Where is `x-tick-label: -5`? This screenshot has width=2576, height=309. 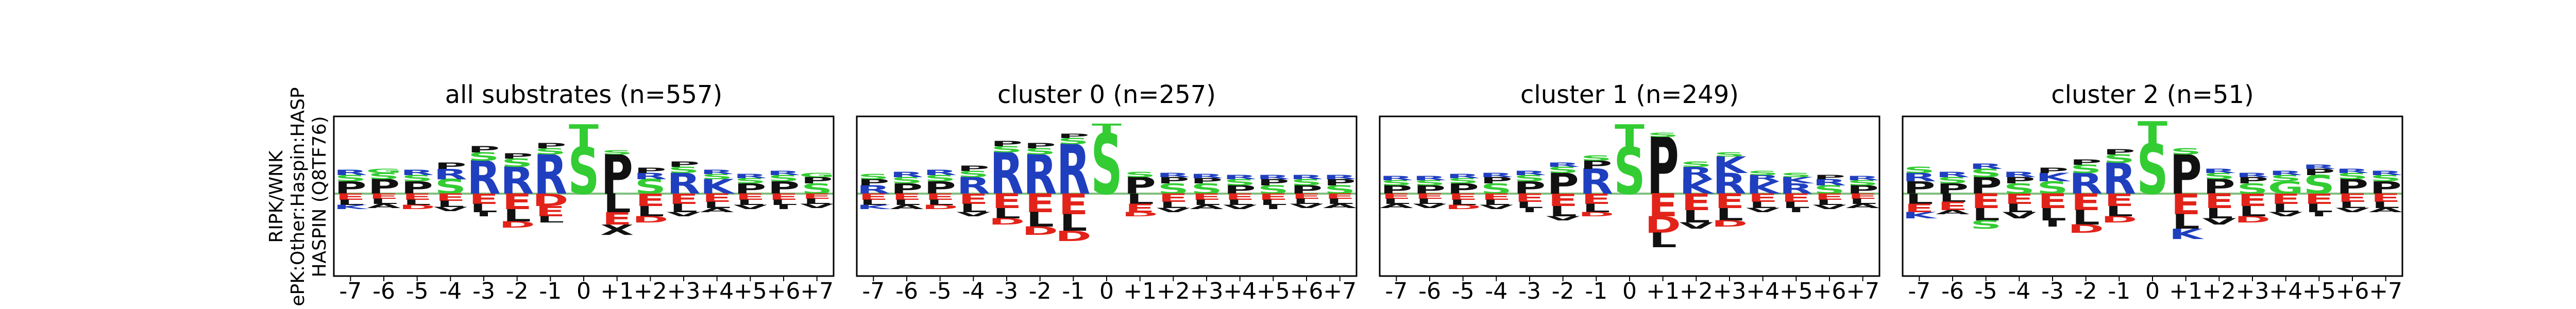
x-tick-label: -5 is located at coordinates (940, 291).